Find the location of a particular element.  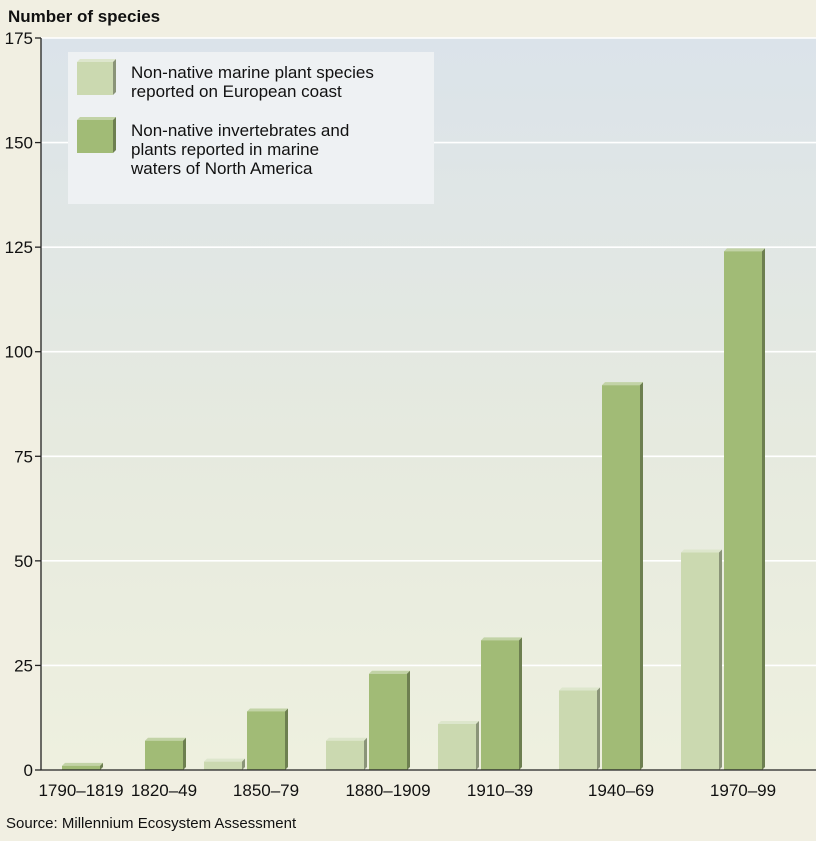

y-tick-label: 150 is located at coordinates (19, 143).